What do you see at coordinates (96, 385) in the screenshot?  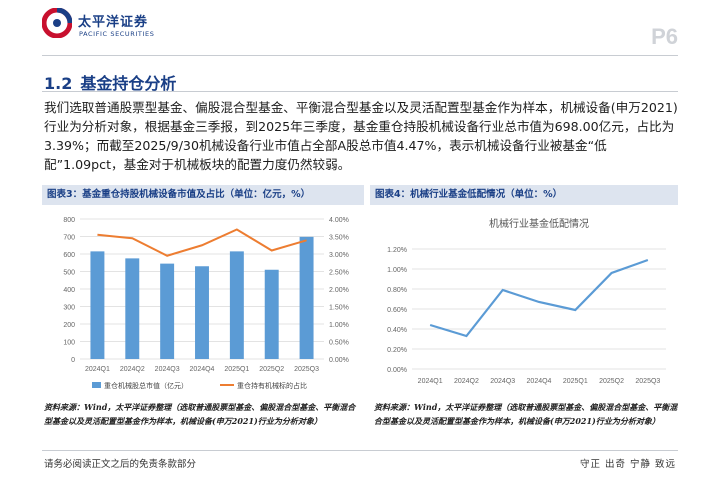 I see `legend-swatch-bar` at bounding box center [96, 385].